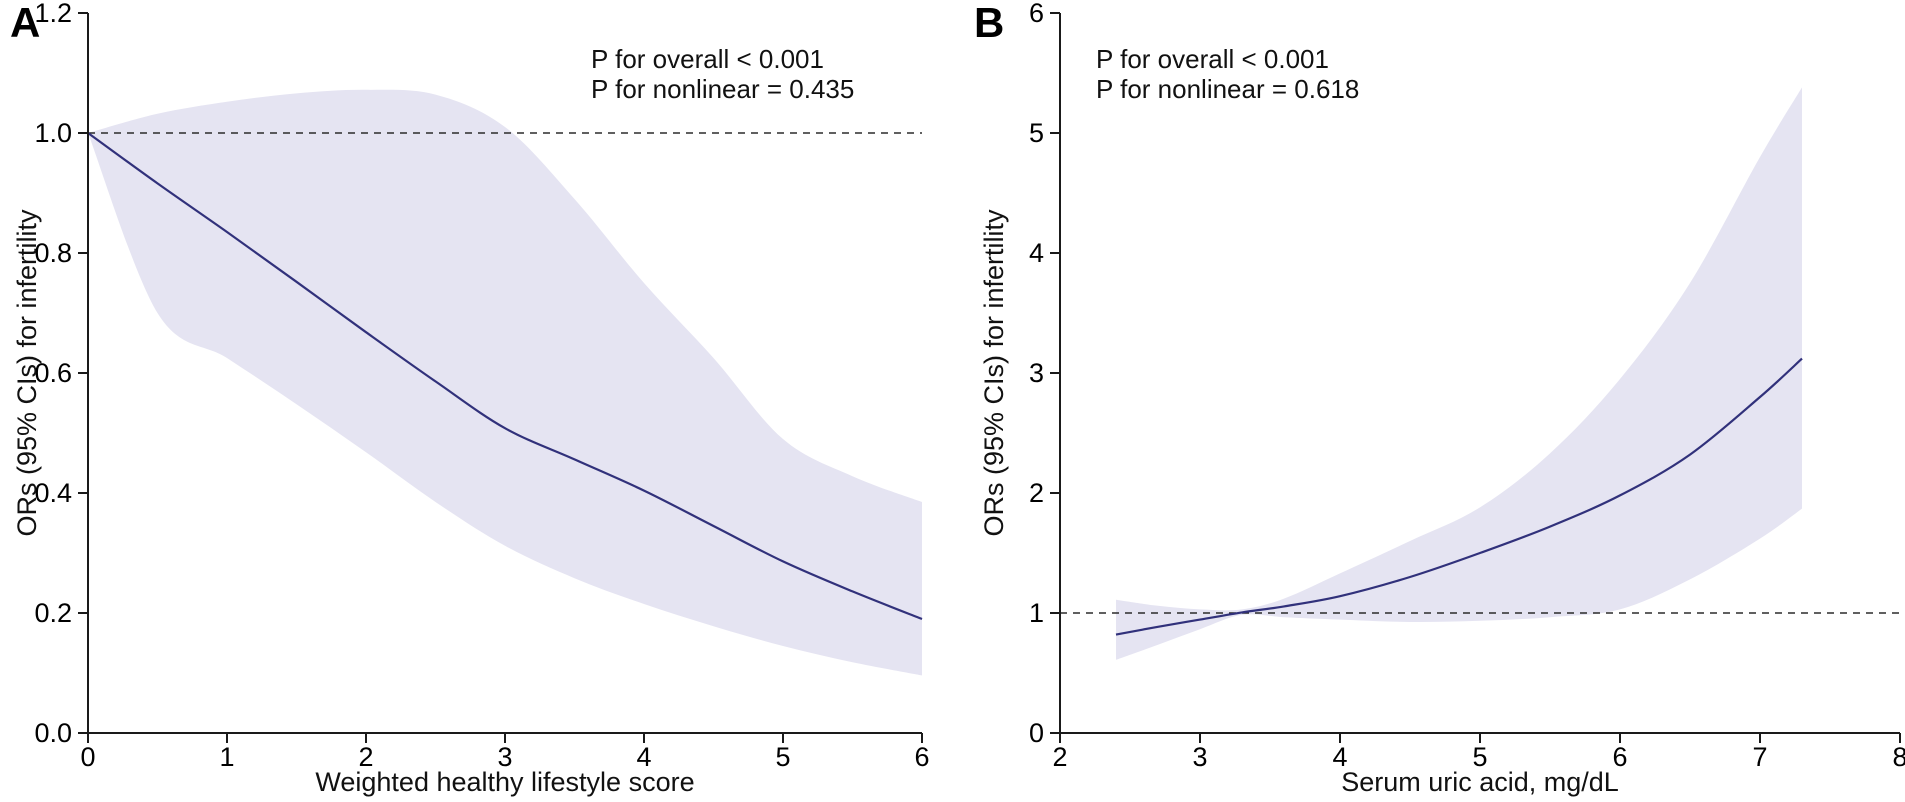 The height and width of the screenshot is (802, 1905). I want to click on y-tick-label: 5, so click(1036, 133).